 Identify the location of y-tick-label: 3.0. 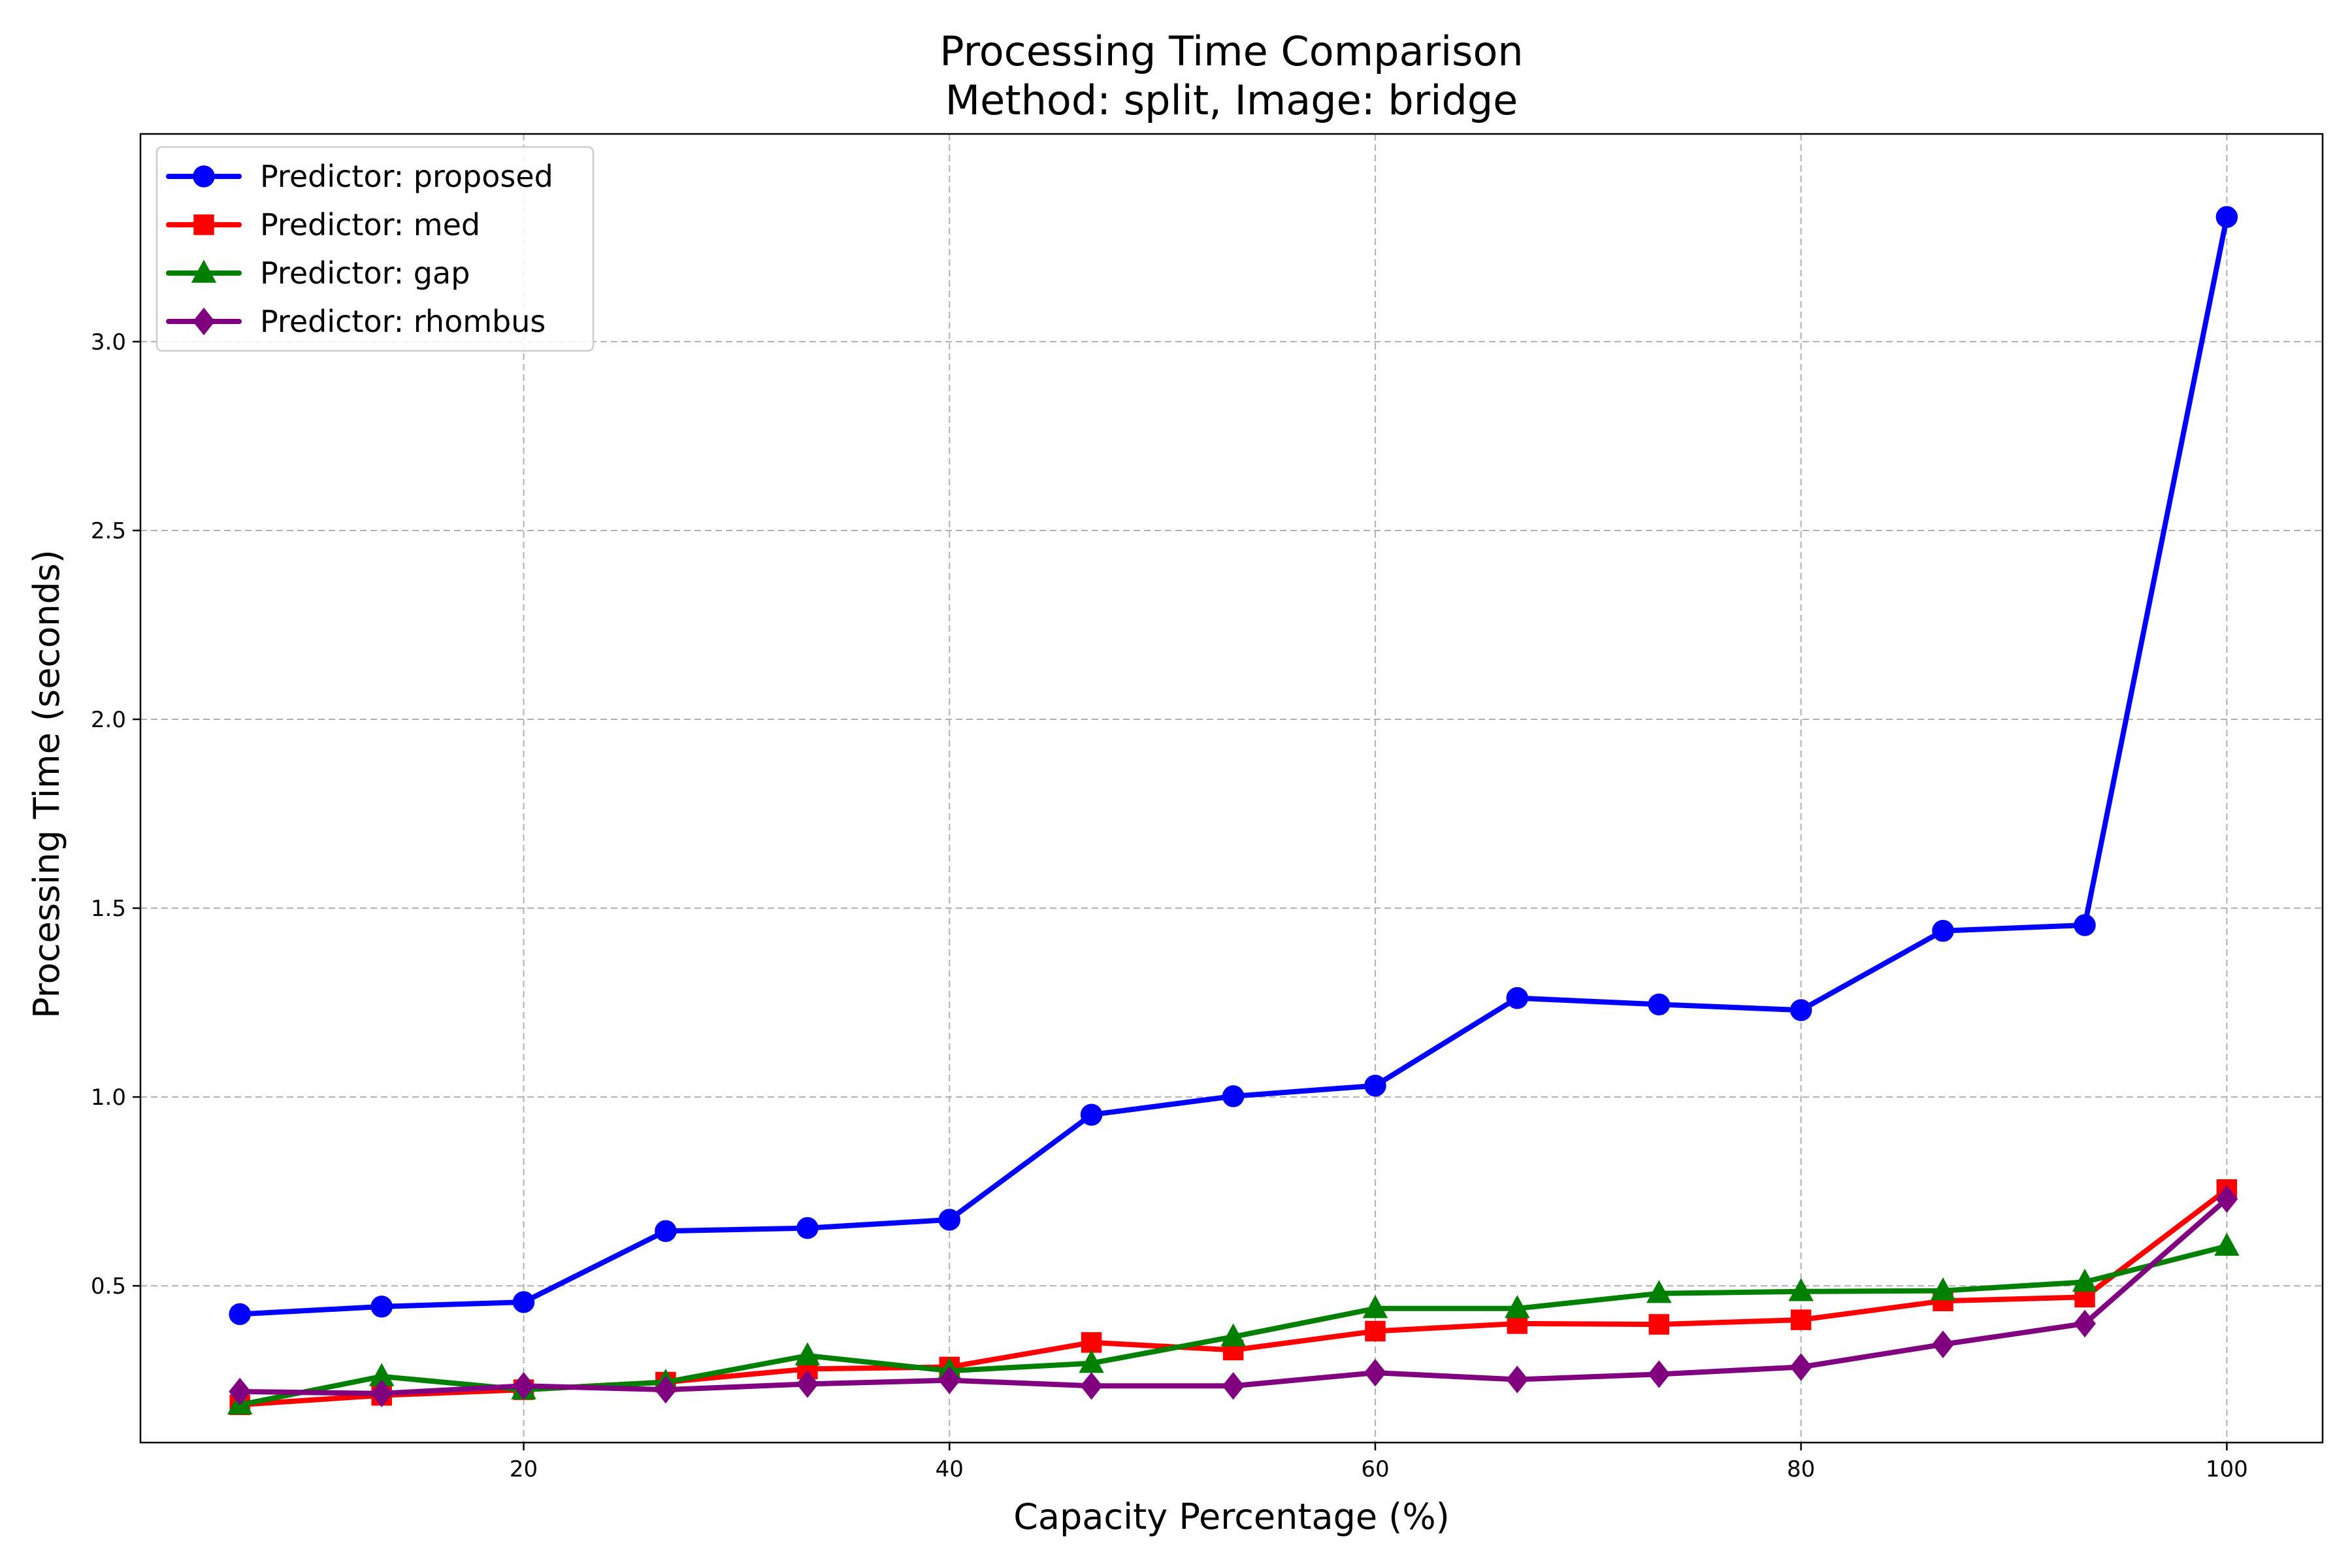
(108, 342).